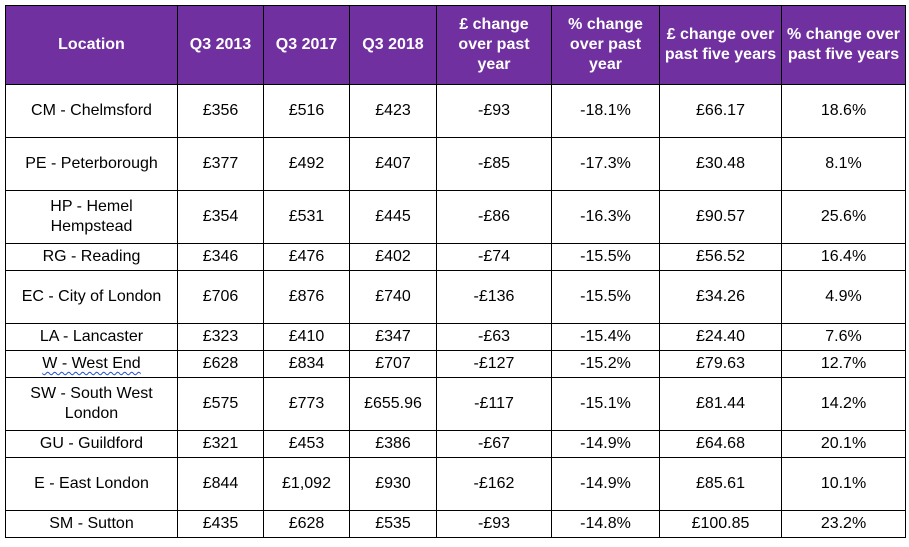 The height and width of the screenshot is (547, 909). Describe the element at coordinates (306, 45) in the screenshot. I see `header-q3-2017: Q3 2017` at that location.